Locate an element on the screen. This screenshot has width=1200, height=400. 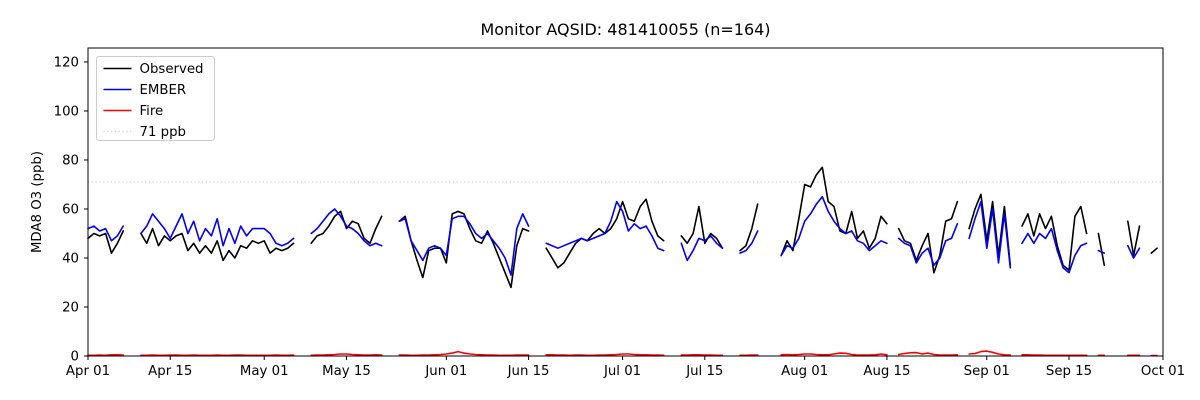
legend: Observed EMBER Fire 71 ppb is located at coordinates (155, 98).